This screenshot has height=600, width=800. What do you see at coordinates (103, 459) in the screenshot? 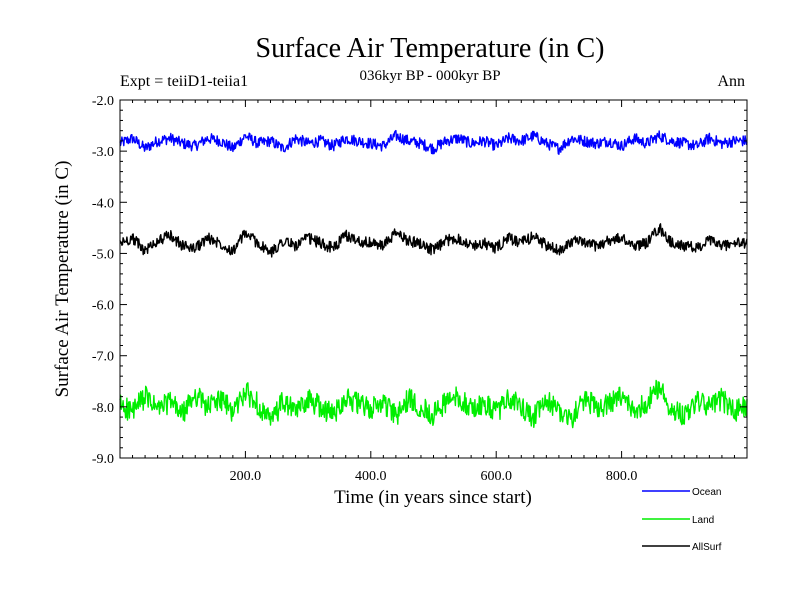
I see `y-tick-label: -9.0` at bounding box center [103, 459].